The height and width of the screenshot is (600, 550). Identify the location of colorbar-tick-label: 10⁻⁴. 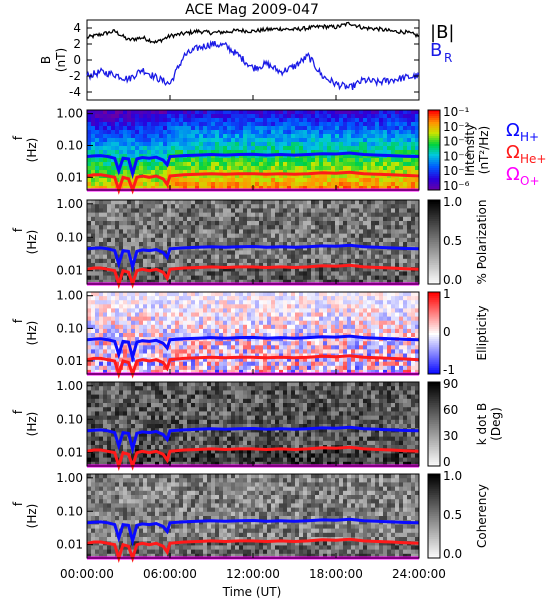
(456, 156).